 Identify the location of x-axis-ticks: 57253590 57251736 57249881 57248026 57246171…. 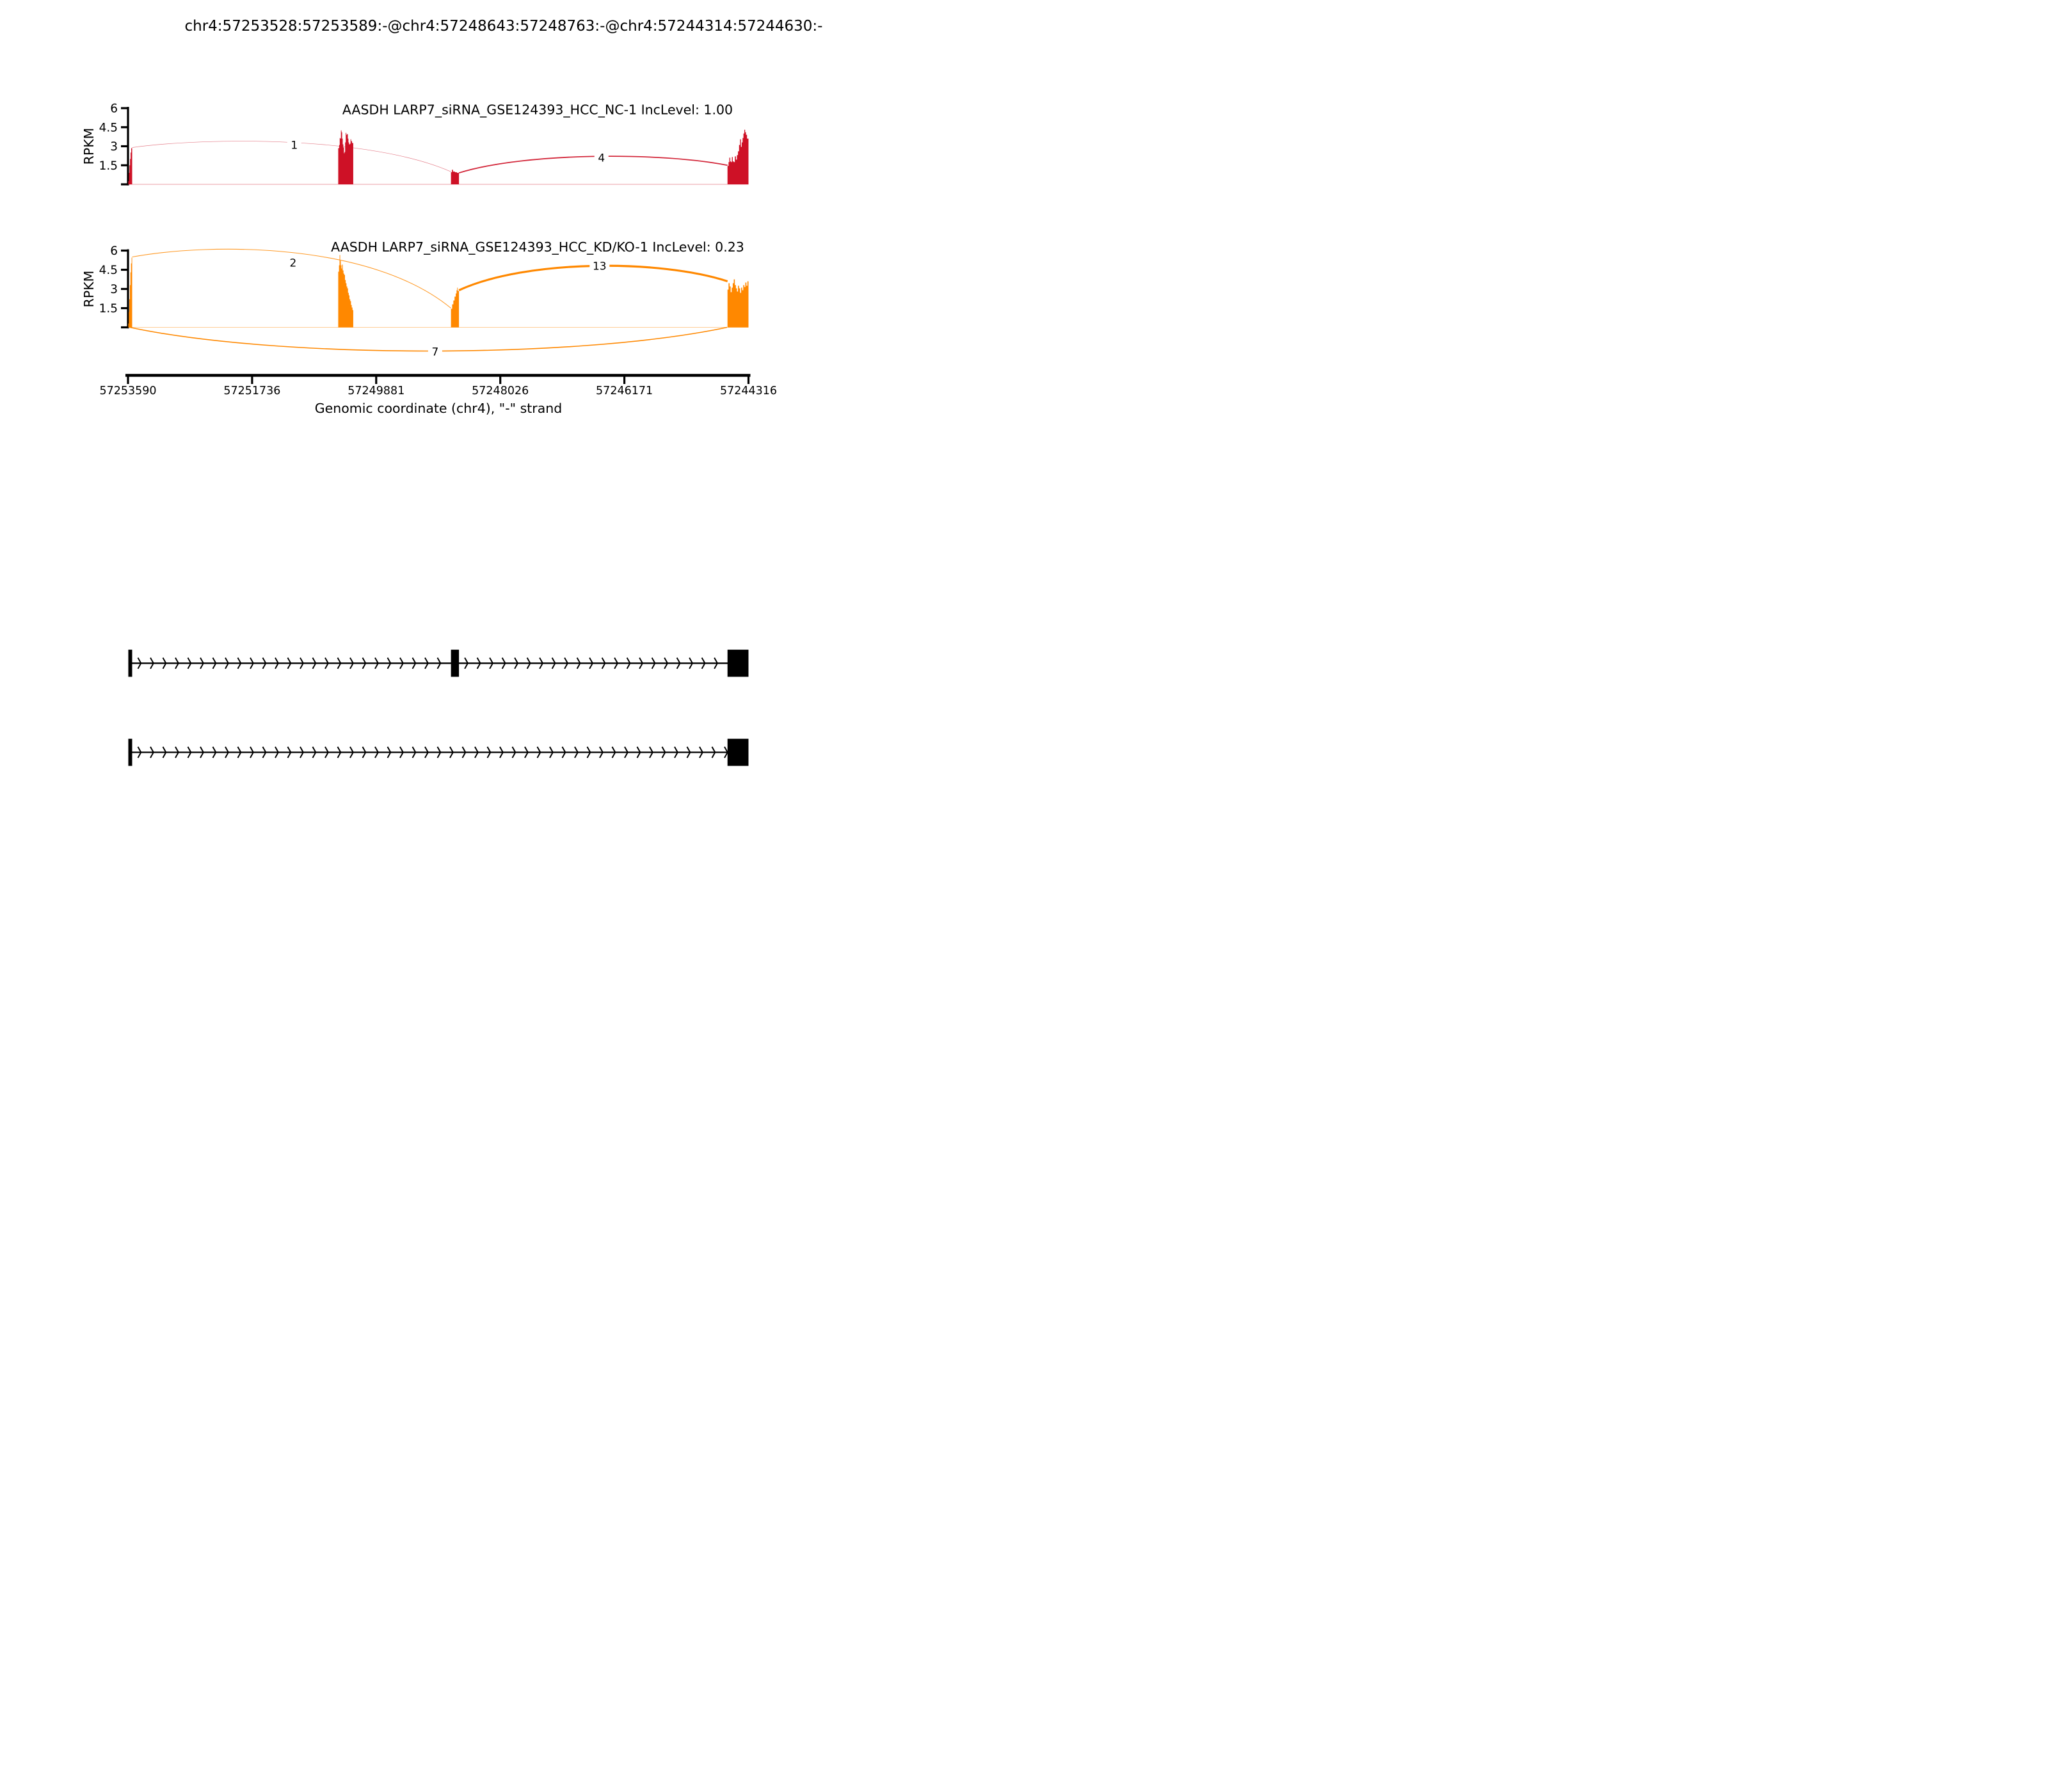
(438, 385).